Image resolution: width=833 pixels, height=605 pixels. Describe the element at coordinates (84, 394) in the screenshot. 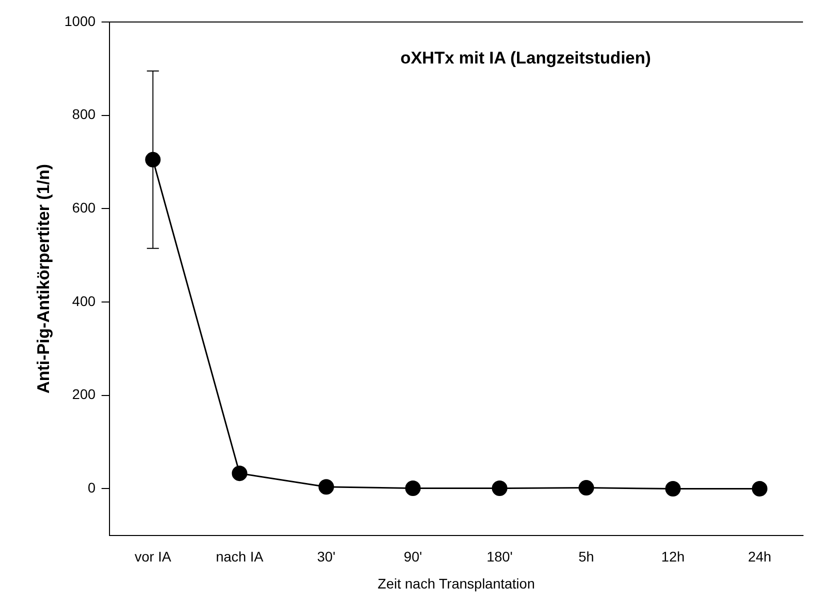

I see `y-tick-label: 200` at that location.